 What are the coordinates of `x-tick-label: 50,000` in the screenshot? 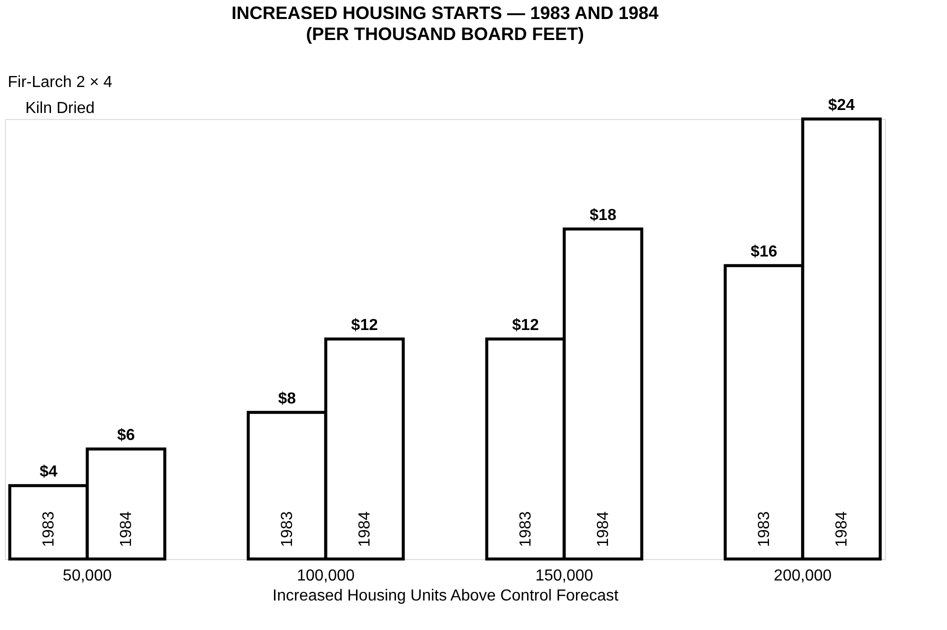 It's located at (87, 576).